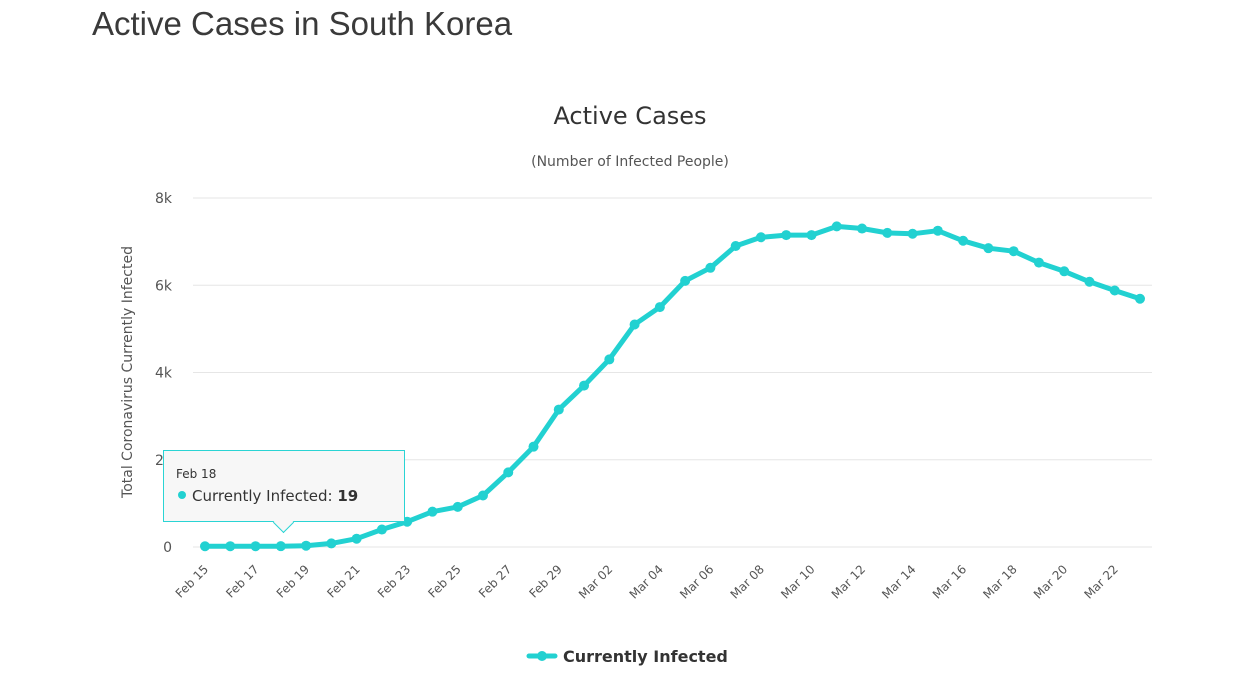 Image resolution: width=1242 pixels, height=692 pixels. I want to click on x-tick-label: Mar 14, so click(898, 581).